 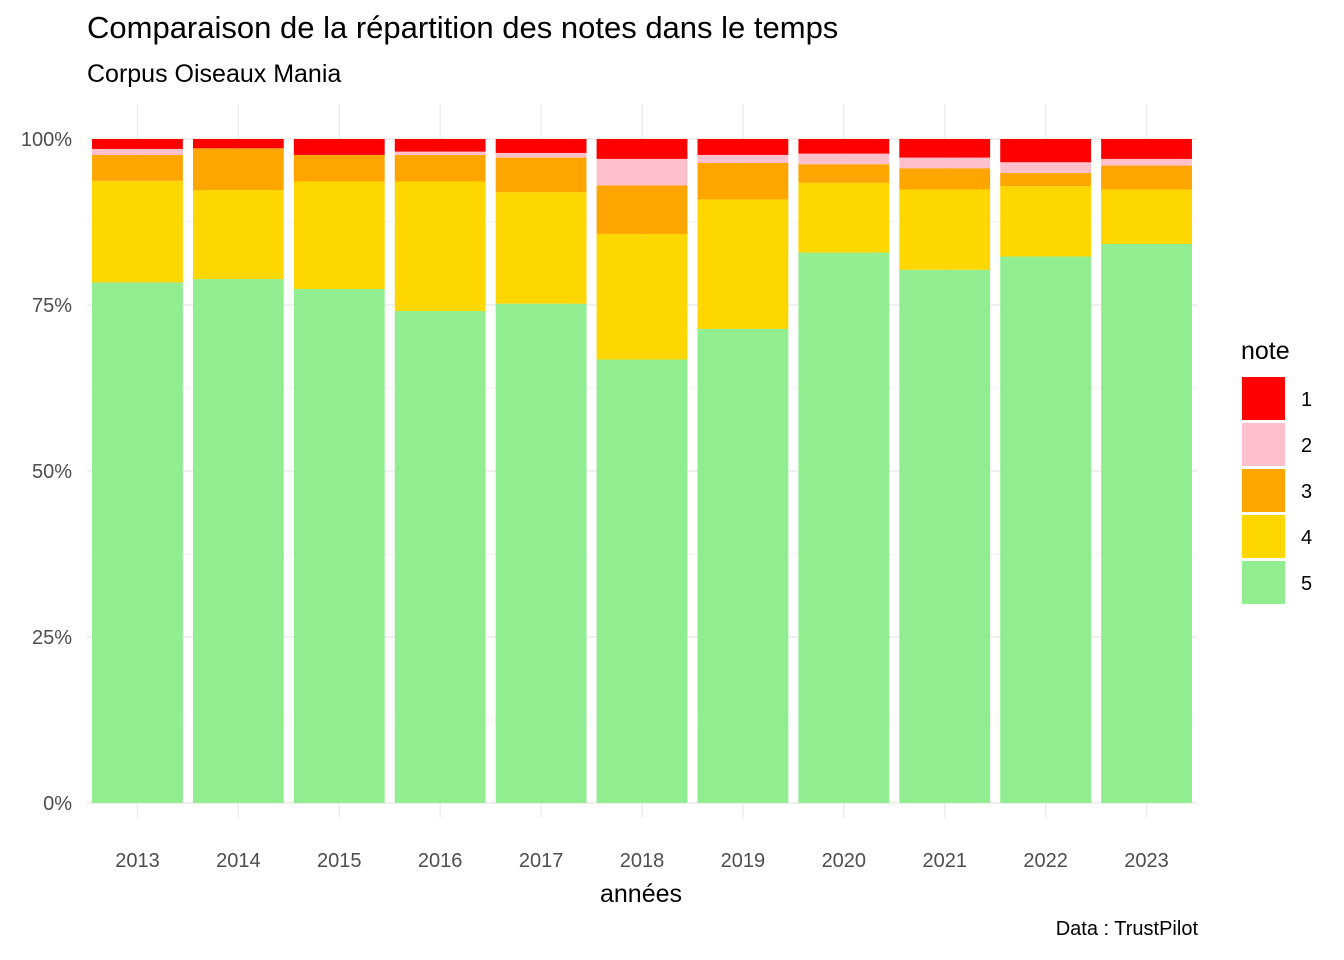 What do you see at coordinates (137, 861) in the screenshot?
I see `x-tick-label: 2013` at bounding box center [137, 861].